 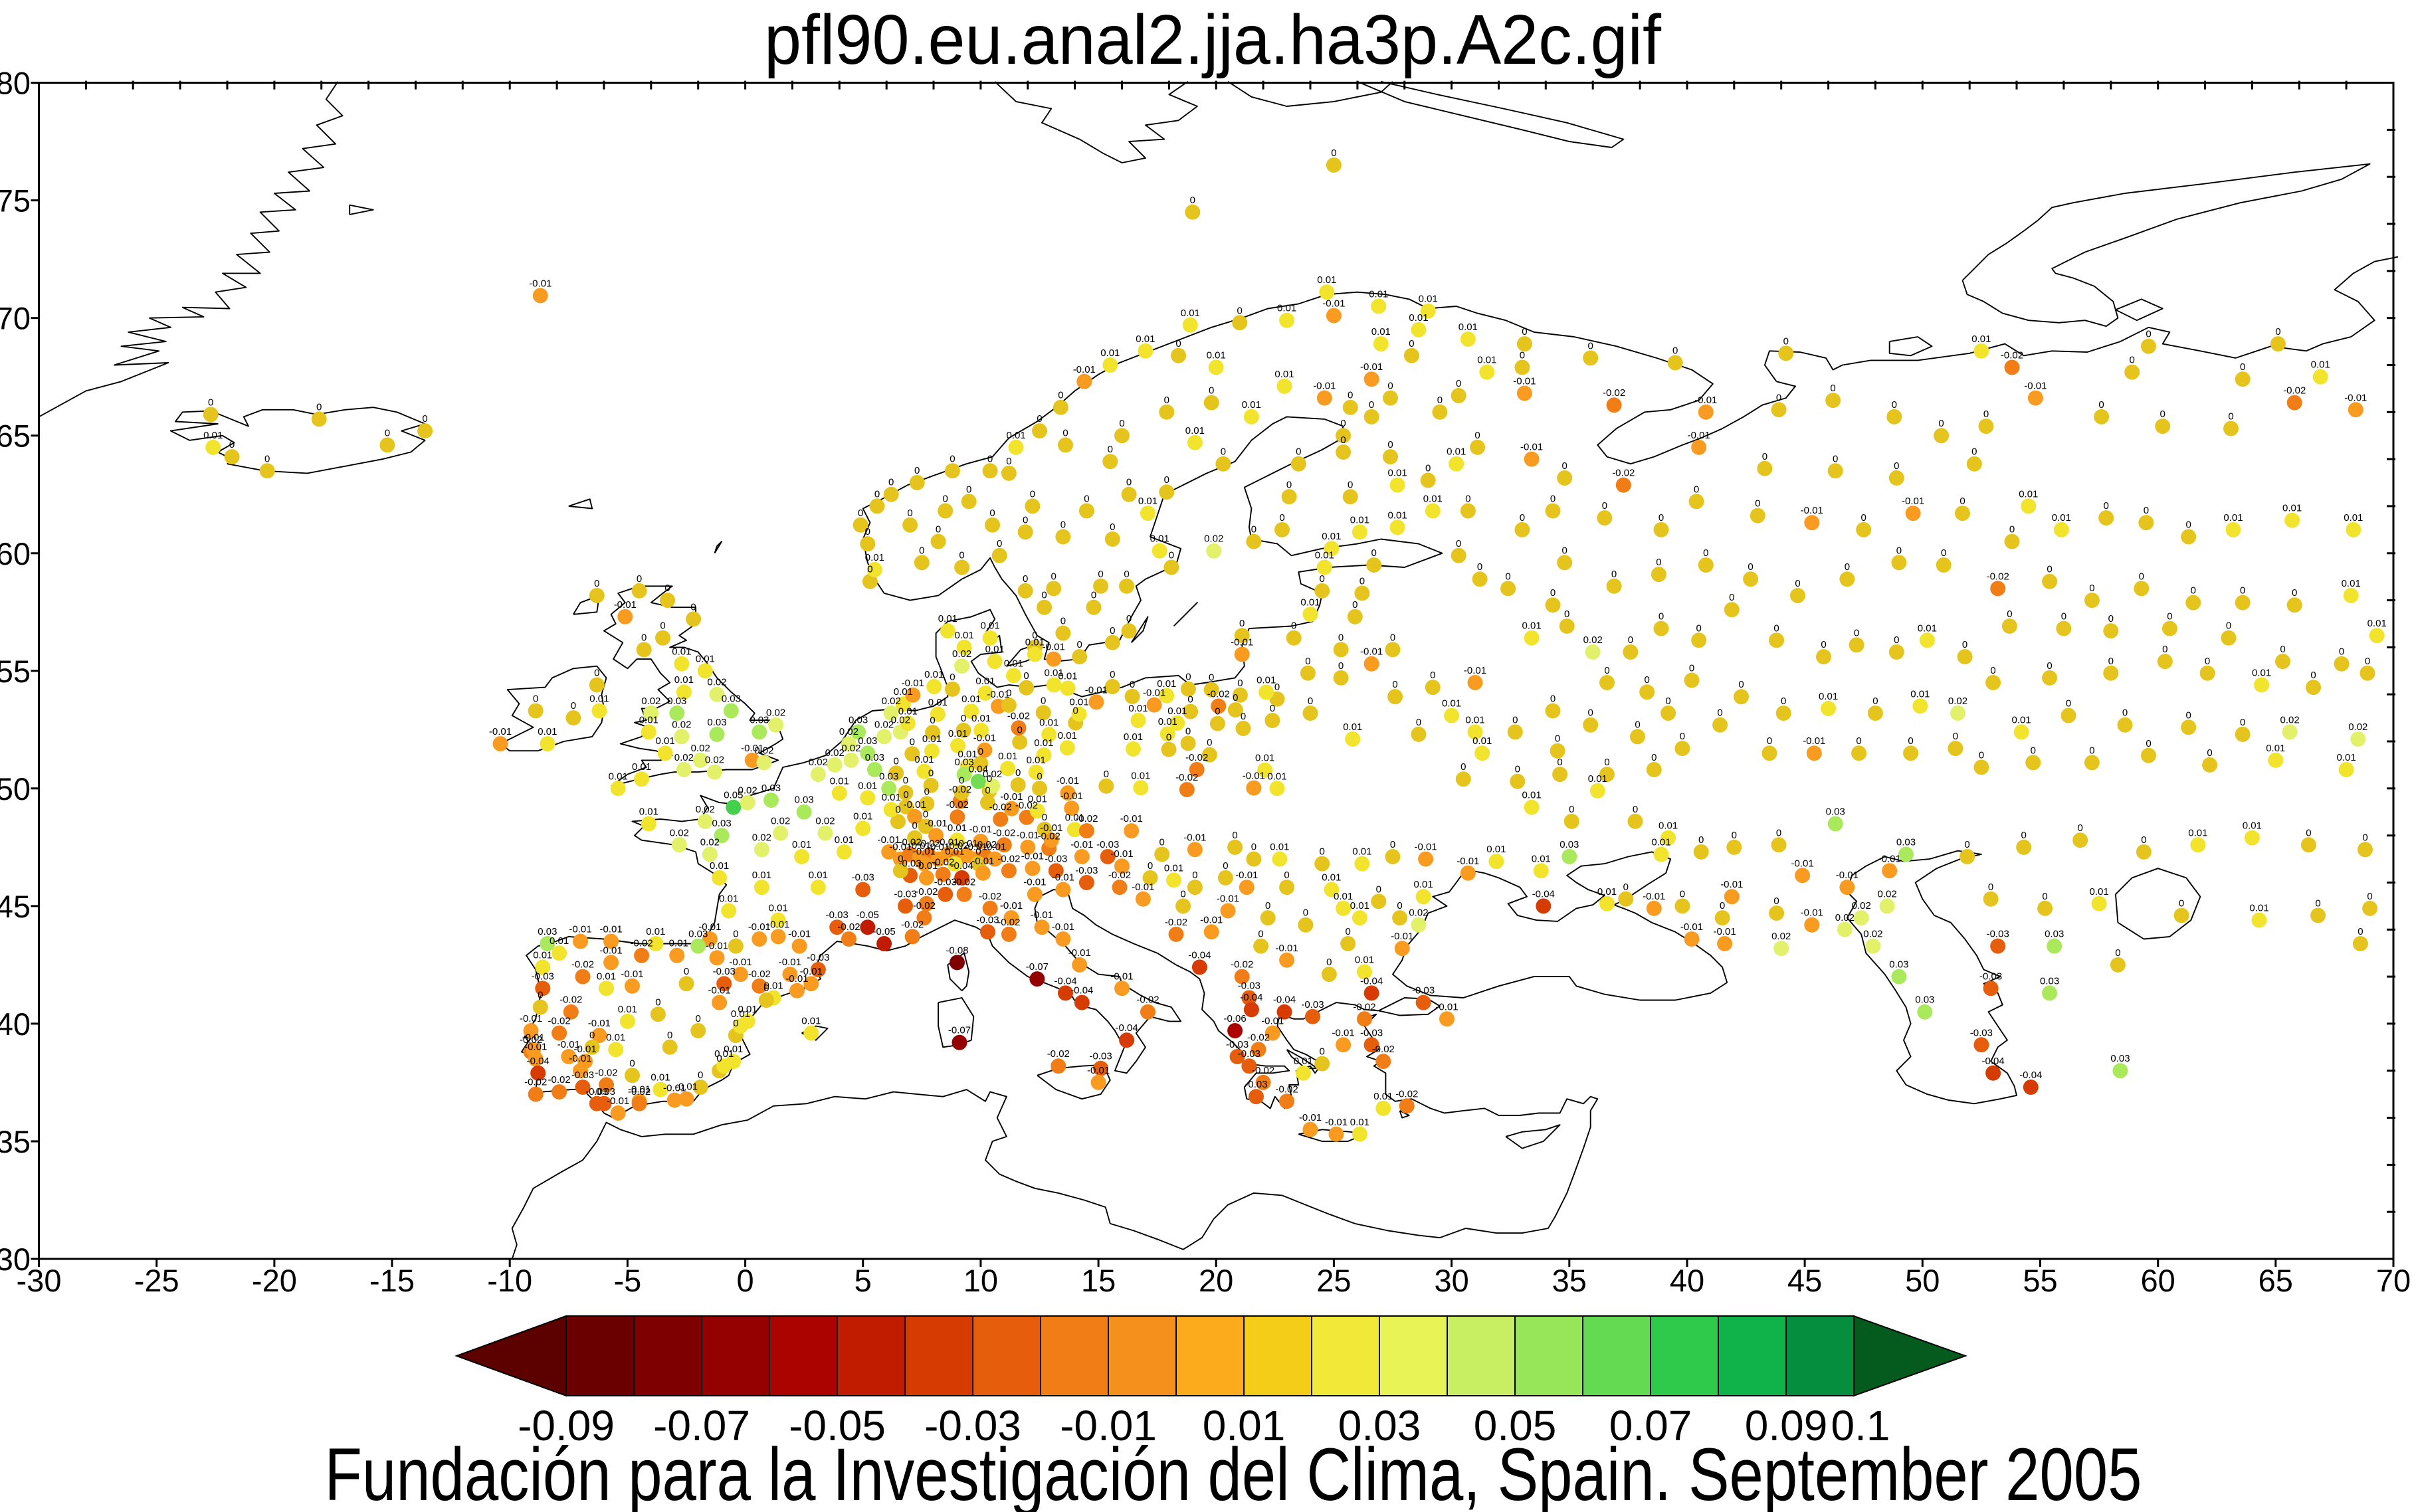 What do you see at coordinates (1569, 1280) in the screenshot?
I see `svg-text: 35` at bounding box center [1569, 1280].